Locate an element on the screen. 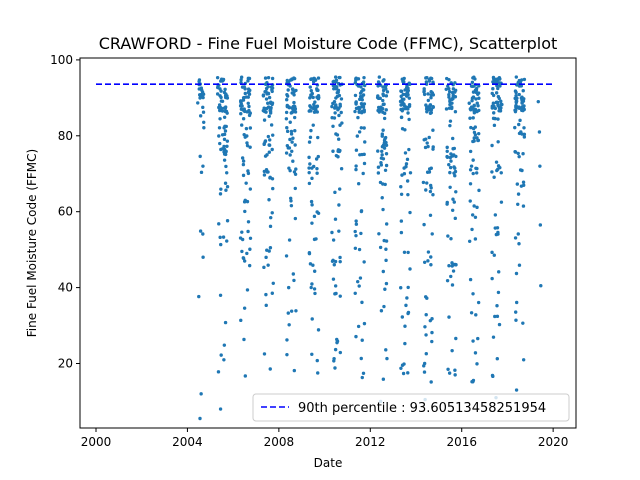  y-tick-label: 20 is located at coordinates (65, 363).